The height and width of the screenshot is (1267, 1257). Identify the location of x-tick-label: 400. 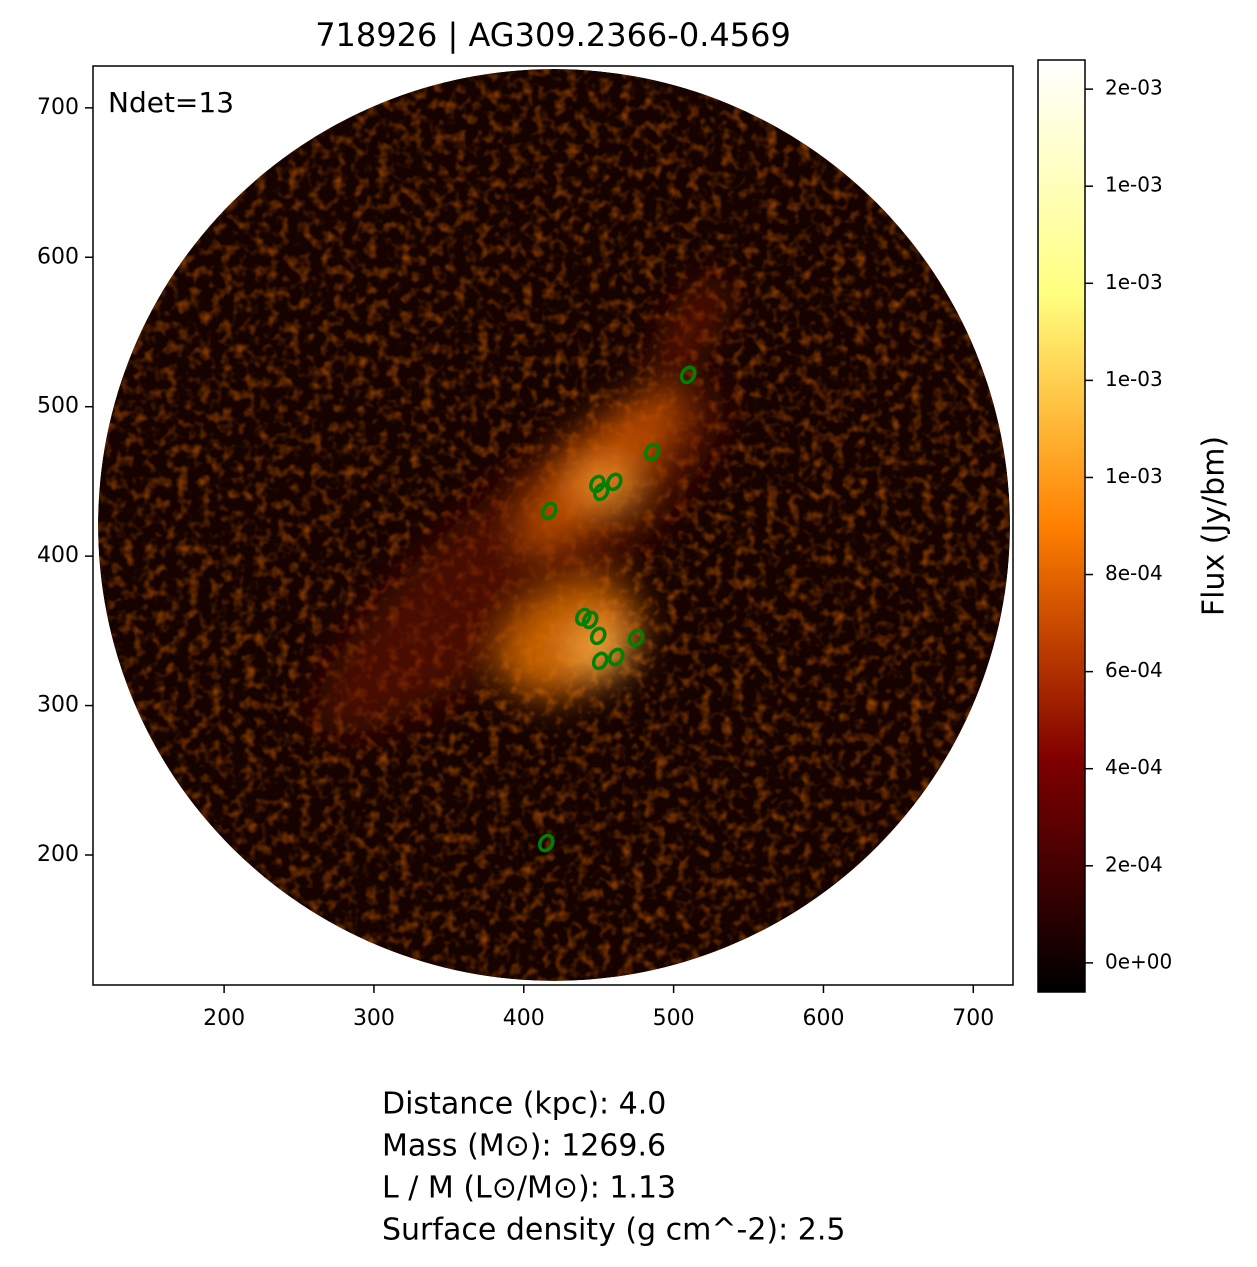
(524, 1018).